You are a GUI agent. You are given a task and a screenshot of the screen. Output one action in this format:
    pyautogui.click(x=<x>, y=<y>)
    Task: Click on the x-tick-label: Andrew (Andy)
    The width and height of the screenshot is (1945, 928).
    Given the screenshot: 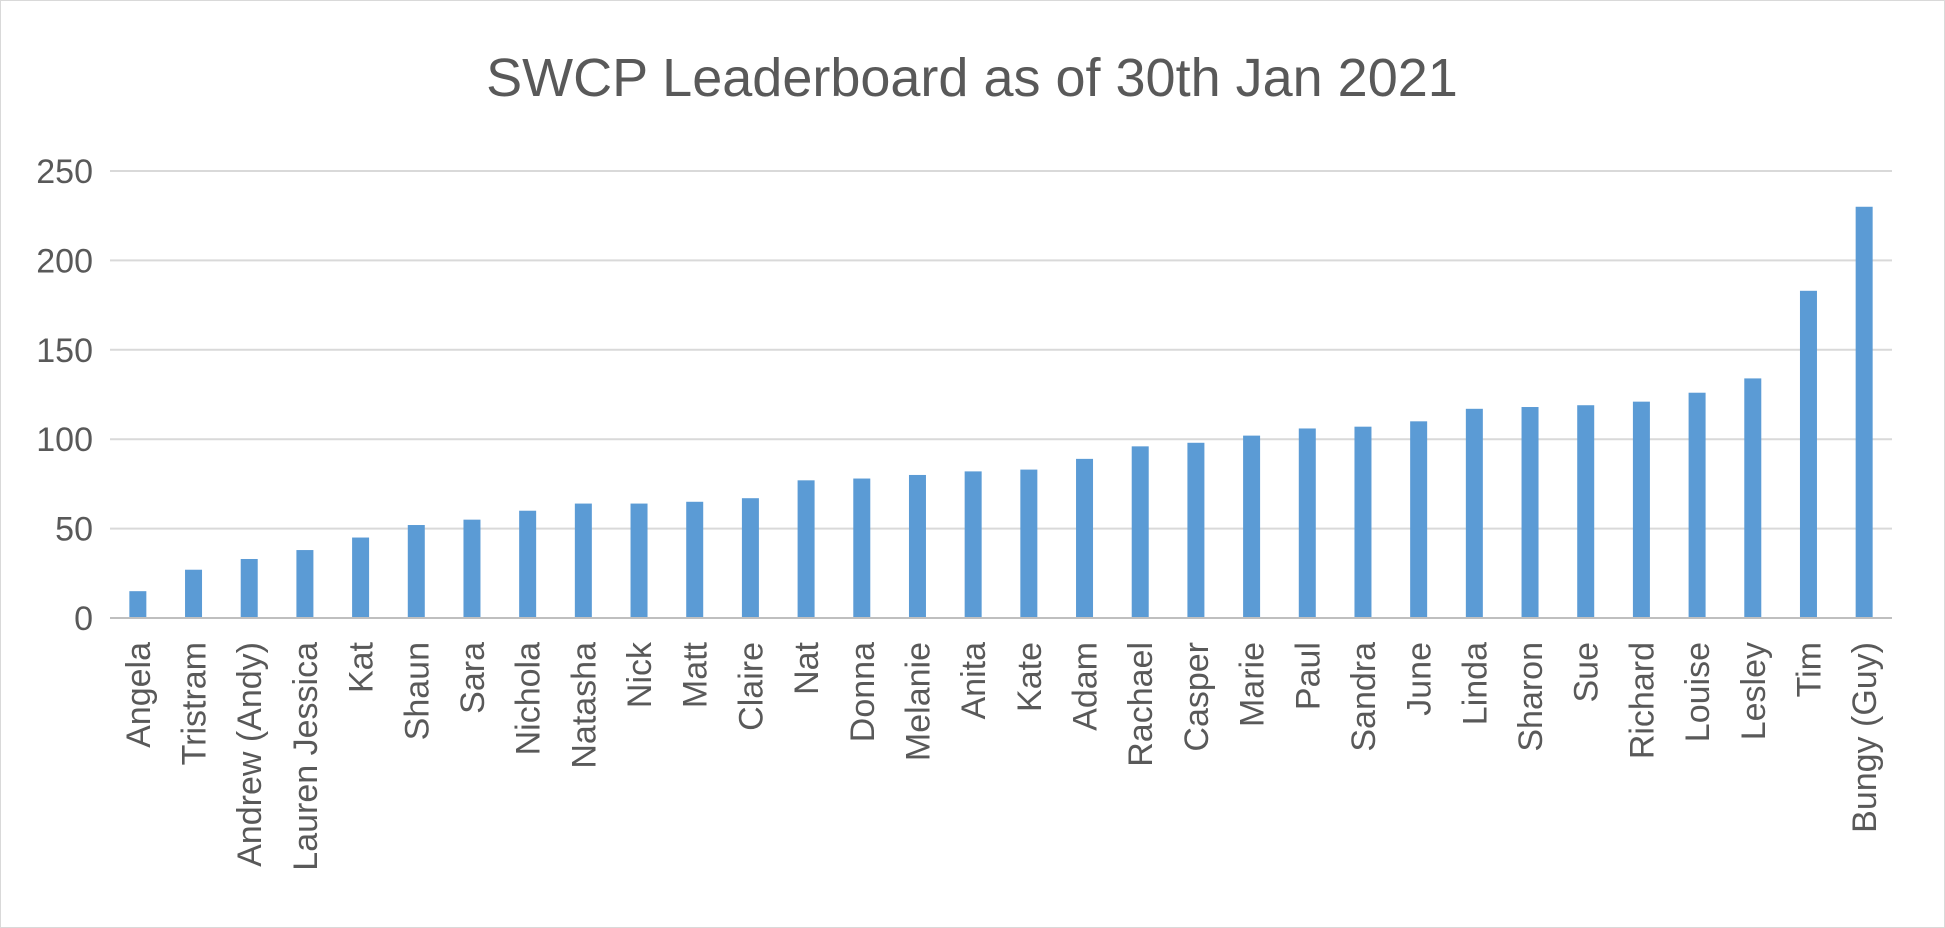 What is the action you would take?
    pyautogui.click(x=250, y=754)
    